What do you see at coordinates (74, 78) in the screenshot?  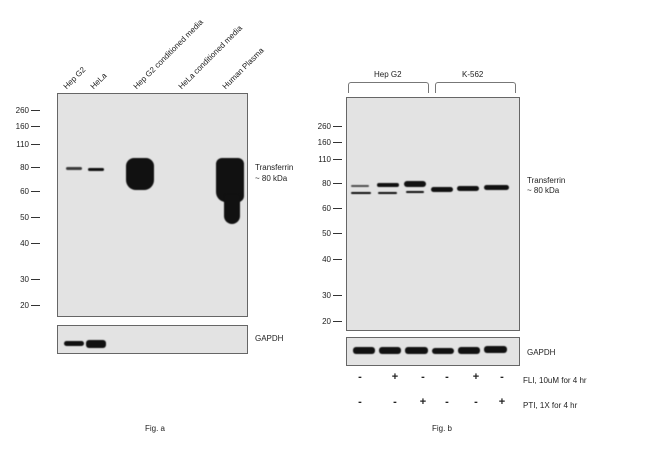 I see `lane-label: Hep G2` at bounding box center [74, 78].